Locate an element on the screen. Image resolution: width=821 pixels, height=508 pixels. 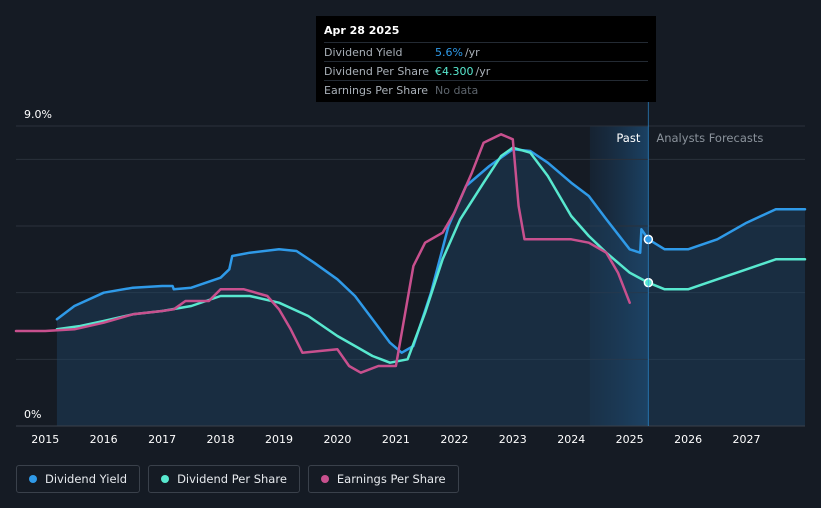
x-tick-label: 2023 is located at coordinates (513, 439).